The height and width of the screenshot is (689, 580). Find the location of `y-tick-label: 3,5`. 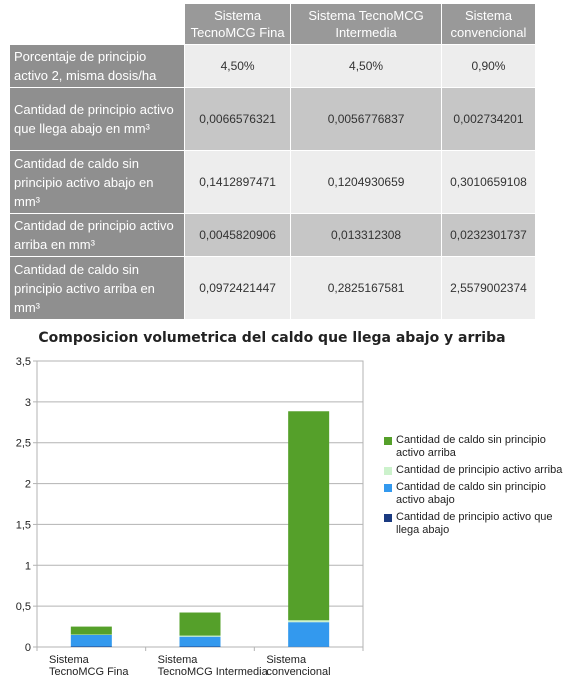

y-tick-label: 3,5 is located at coordinates (23, 362).